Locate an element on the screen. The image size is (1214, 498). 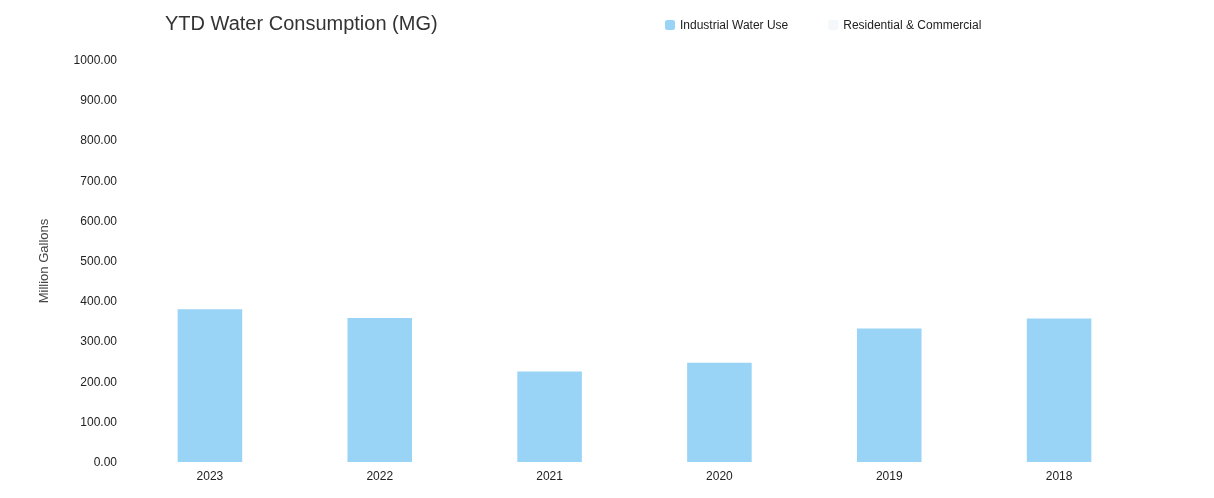
legend-label: Industrial Water Use is located at coordinates (734, 25).